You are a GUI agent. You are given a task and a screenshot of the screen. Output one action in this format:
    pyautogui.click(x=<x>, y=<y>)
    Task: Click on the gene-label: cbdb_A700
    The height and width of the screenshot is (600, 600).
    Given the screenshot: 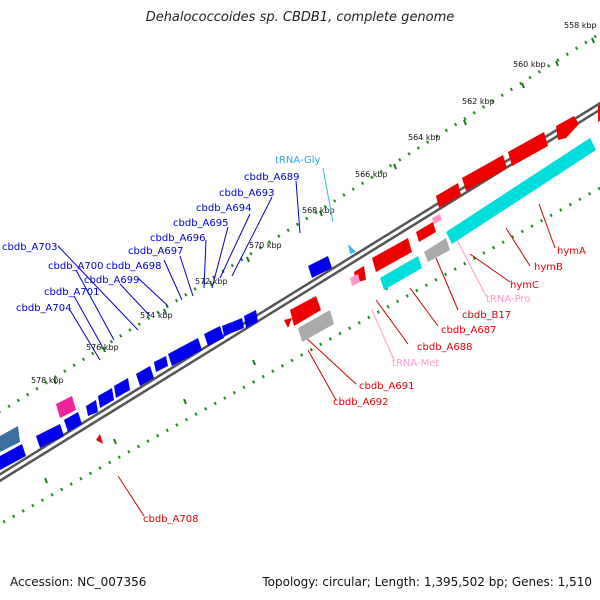 What is the action you would take?
    pyautogui.click(x=75, y=266)
    